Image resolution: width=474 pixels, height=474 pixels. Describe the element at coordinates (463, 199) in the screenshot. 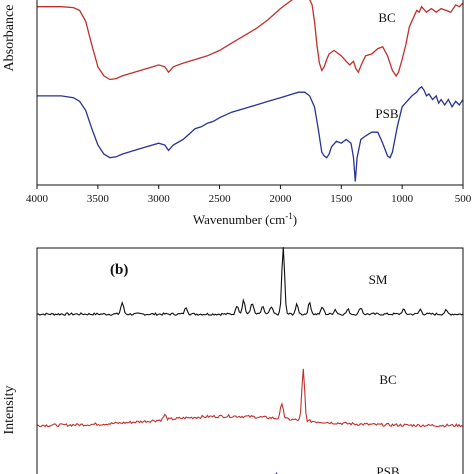

I see `ftir-x-tick-label: 500` at that location.